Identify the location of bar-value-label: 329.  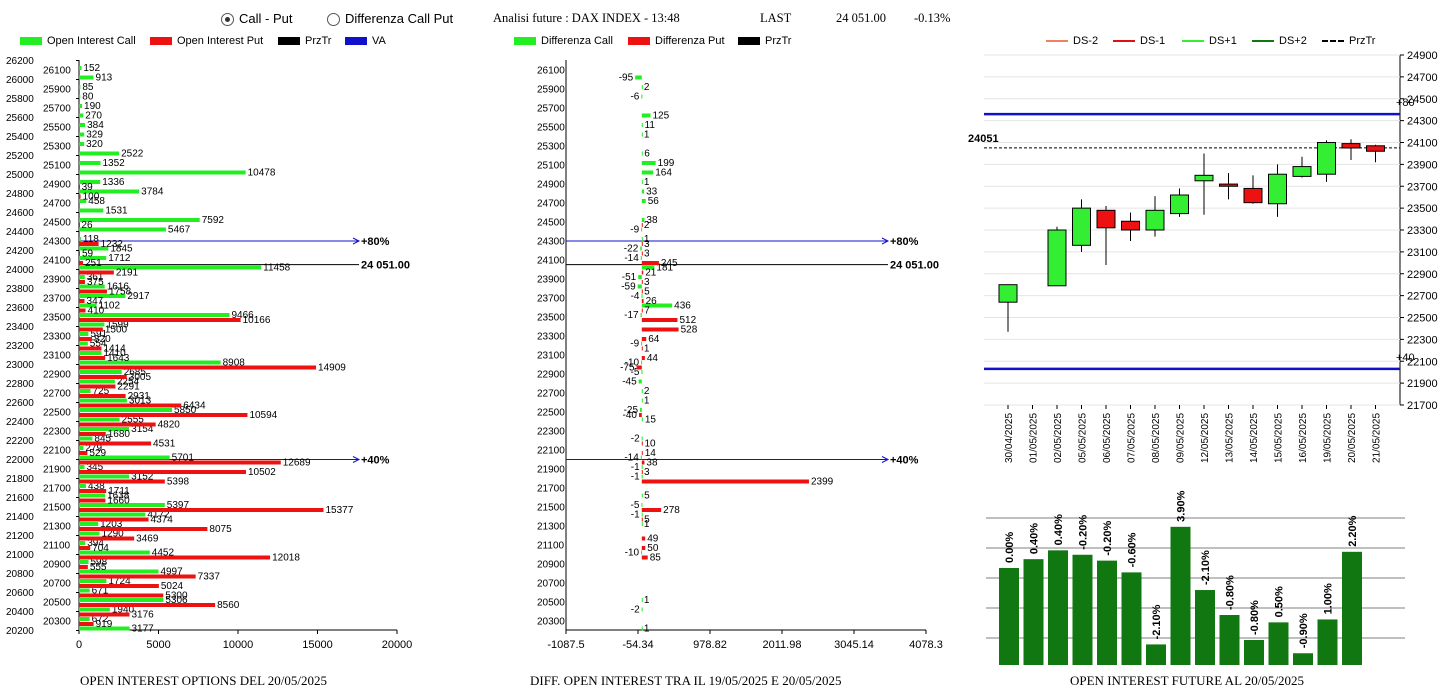
(94, 135).